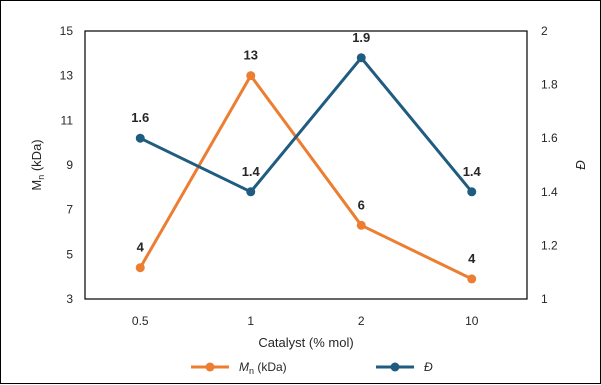 The width and height of the screenshot is (601, 385). Describe the element at coordinates (36, 156) in the screenshot. I see `y-left-axis-title-suffix: (kDa)` at that location.